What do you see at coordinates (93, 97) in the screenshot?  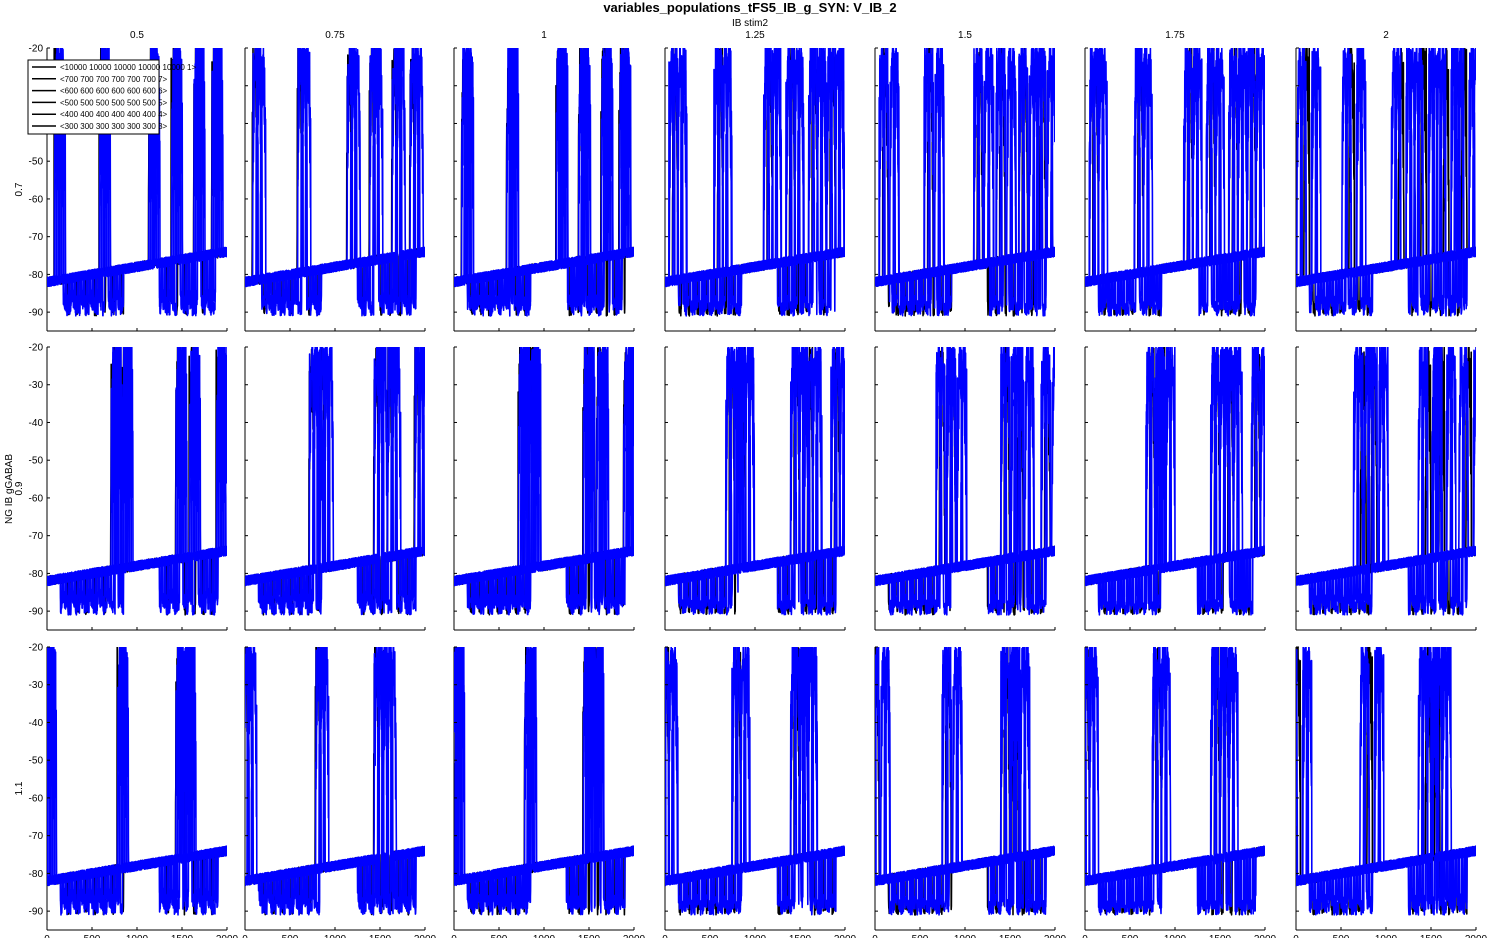 I see `legend-box` at bounding box center [93, 97].